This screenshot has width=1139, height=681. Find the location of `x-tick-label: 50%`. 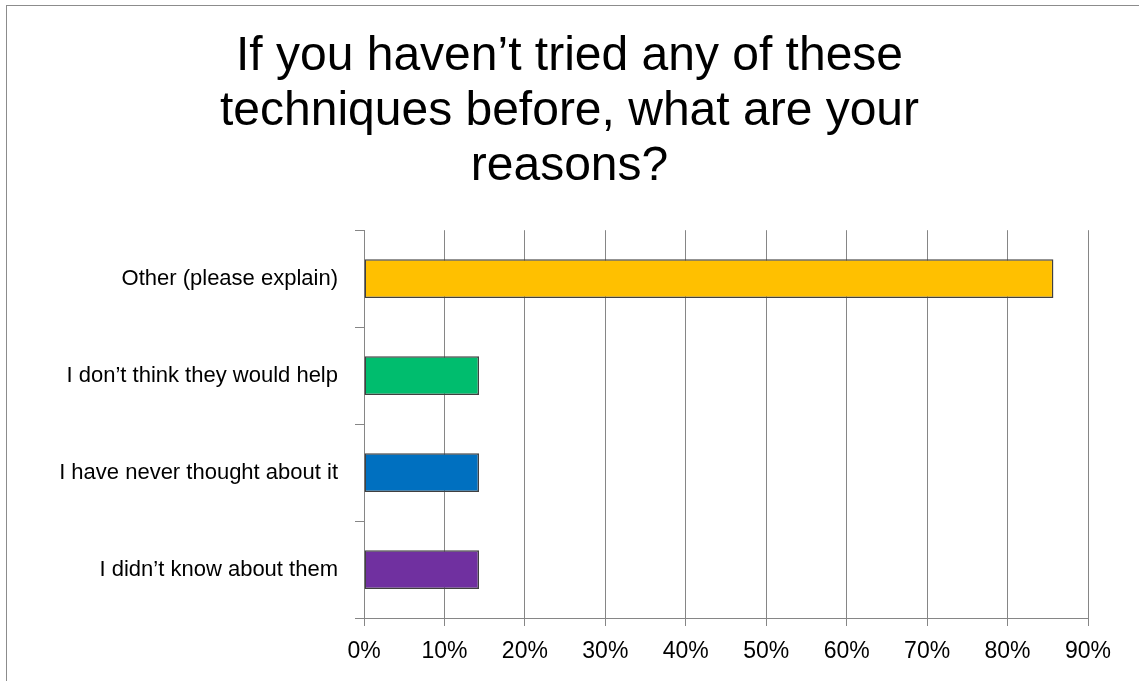

x-tick-label: 50% is located at coordinates (766, 650).